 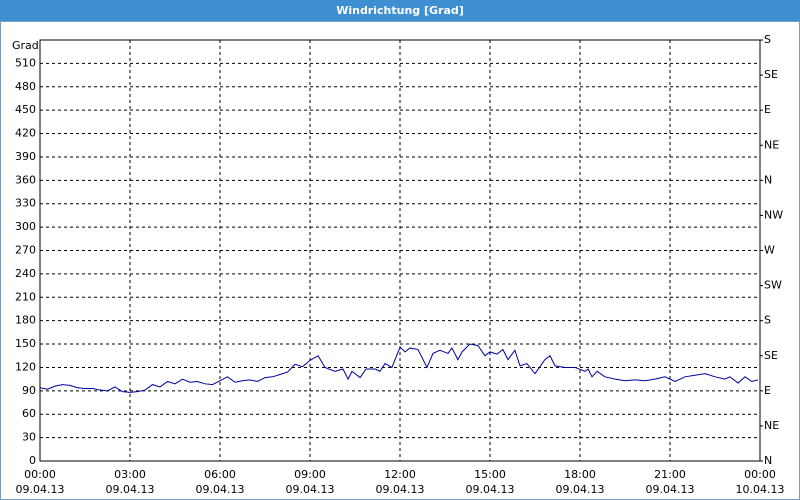 I want to click on y-tick-label: 120, so click(x=25, y=366).